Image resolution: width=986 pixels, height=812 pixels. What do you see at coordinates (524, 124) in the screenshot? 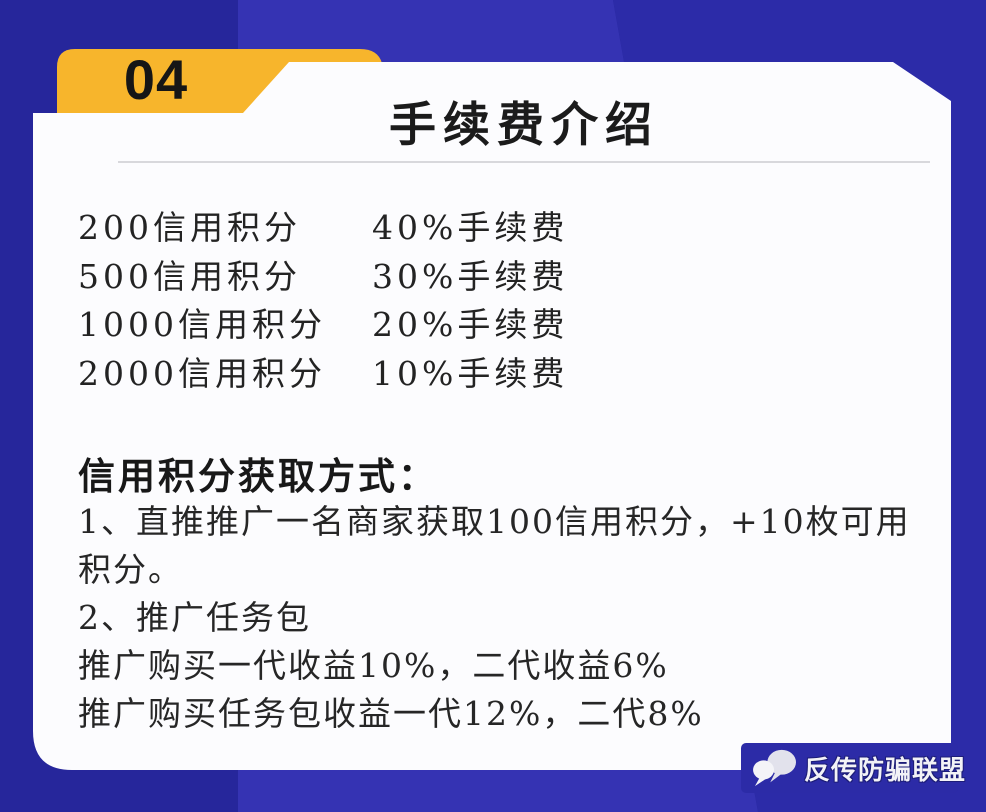
I see `page-title: 手续费介绍` at bounding box center [524, 124].